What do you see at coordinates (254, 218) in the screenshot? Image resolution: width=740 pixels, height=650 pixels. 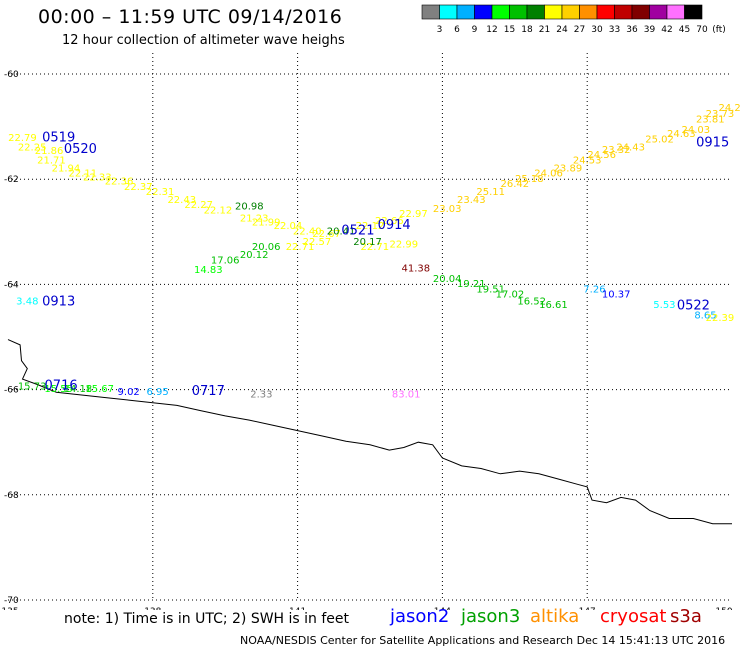 I see `wave-height-value: 21.23` at bounding box center [254, 218].